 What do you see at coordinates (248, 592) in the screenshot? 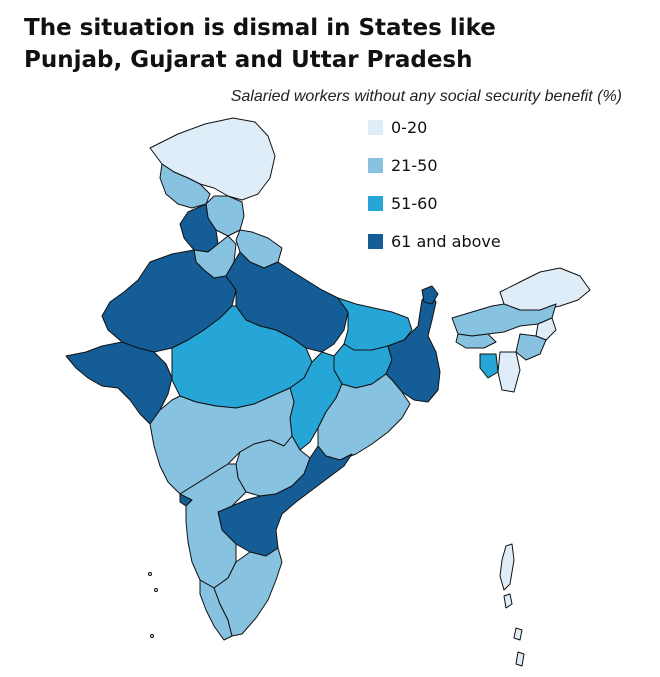
I see `region-tamil-nadu` at bounding box center [248, 592].